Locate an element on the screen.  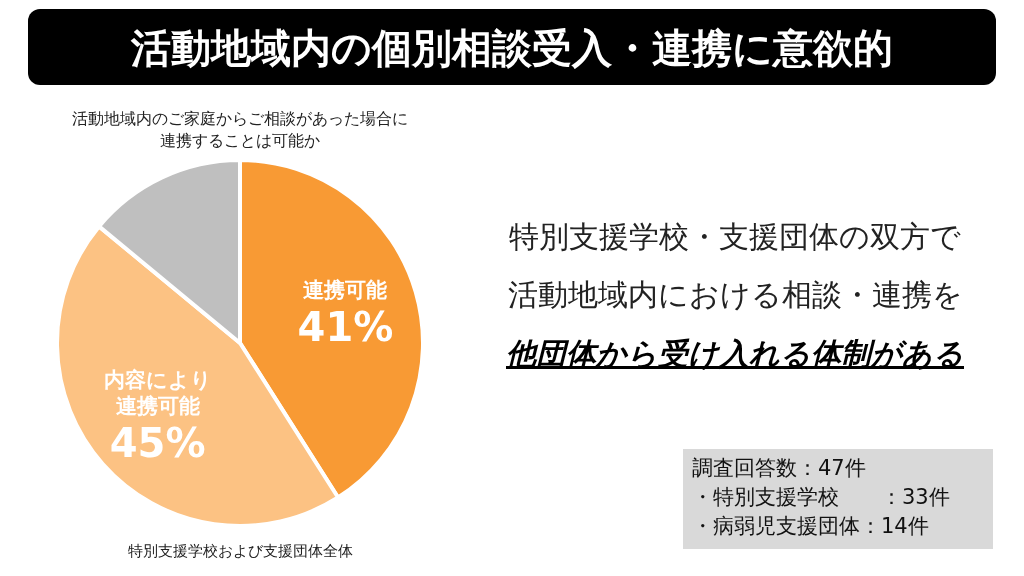
data-label: 45% is located at coordinates (157, 442).